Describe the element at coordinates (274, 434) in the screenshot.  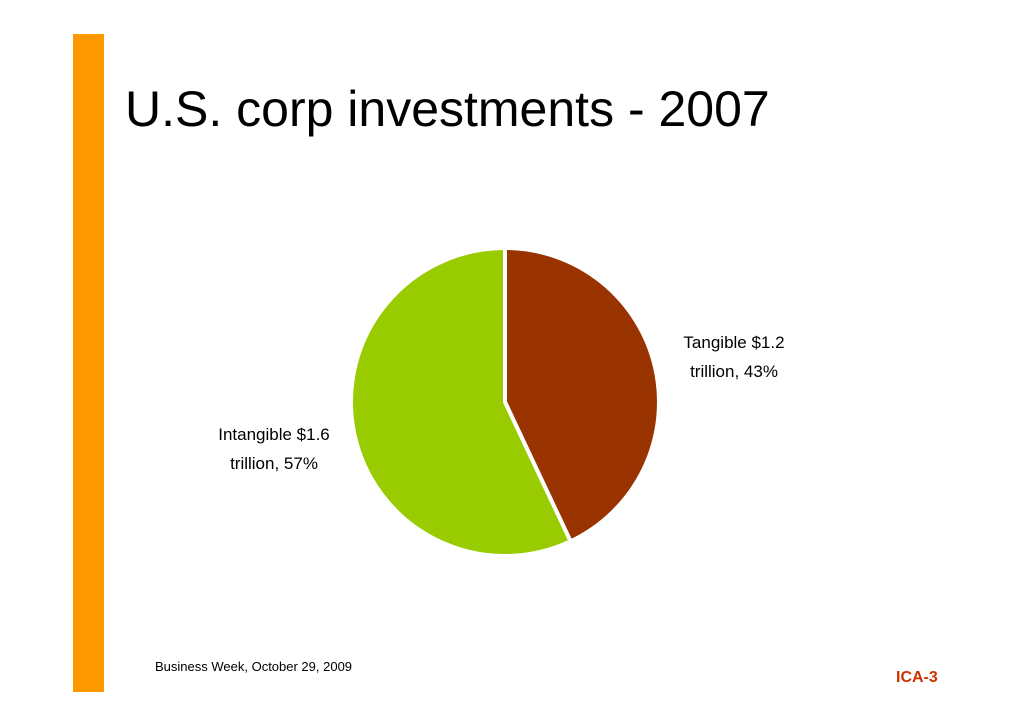
I see `slice-label-intangible-line1: Intangible $1.6` at that location.